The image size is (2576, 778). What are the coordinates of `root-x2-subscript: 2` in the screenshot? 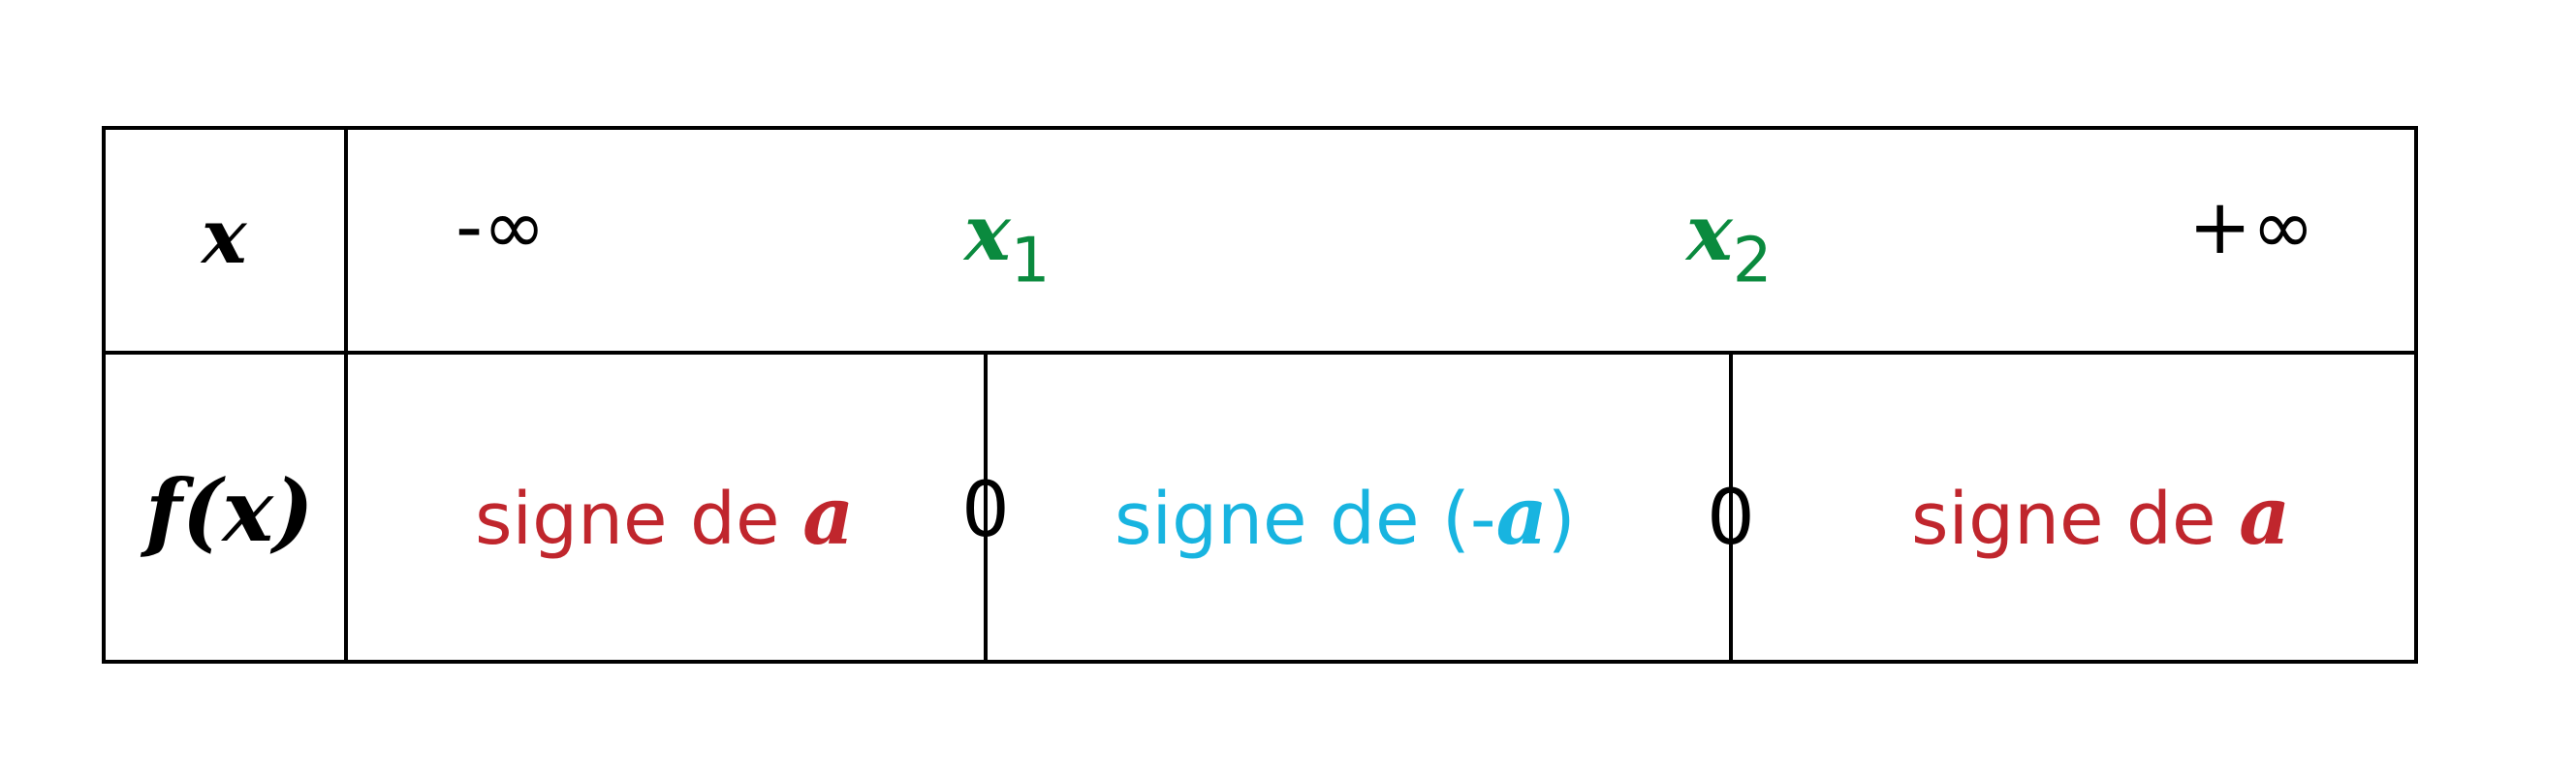 It's located at (1752, 261).